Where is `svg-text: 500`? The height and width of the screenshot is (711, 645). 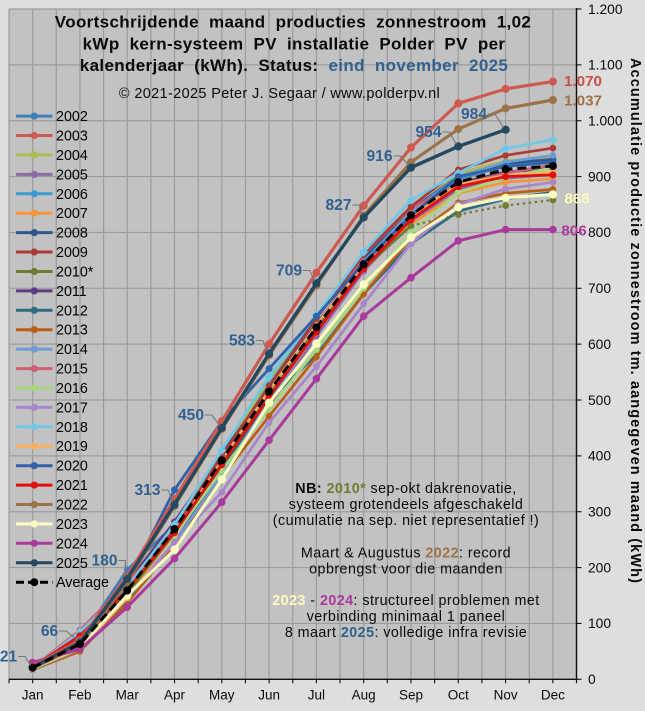
svg-text: 500 is located at coordinates (599, 400).